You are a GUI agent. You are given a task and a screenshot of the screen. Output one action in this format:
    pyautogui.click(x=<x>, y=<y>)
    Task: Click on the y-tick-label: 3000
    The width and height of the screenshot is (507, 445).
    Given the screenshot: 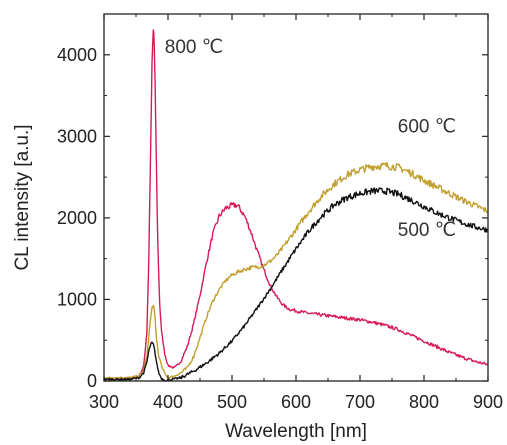 What is the action you would take?
    pyautogui.click(x=77, y=136)
    